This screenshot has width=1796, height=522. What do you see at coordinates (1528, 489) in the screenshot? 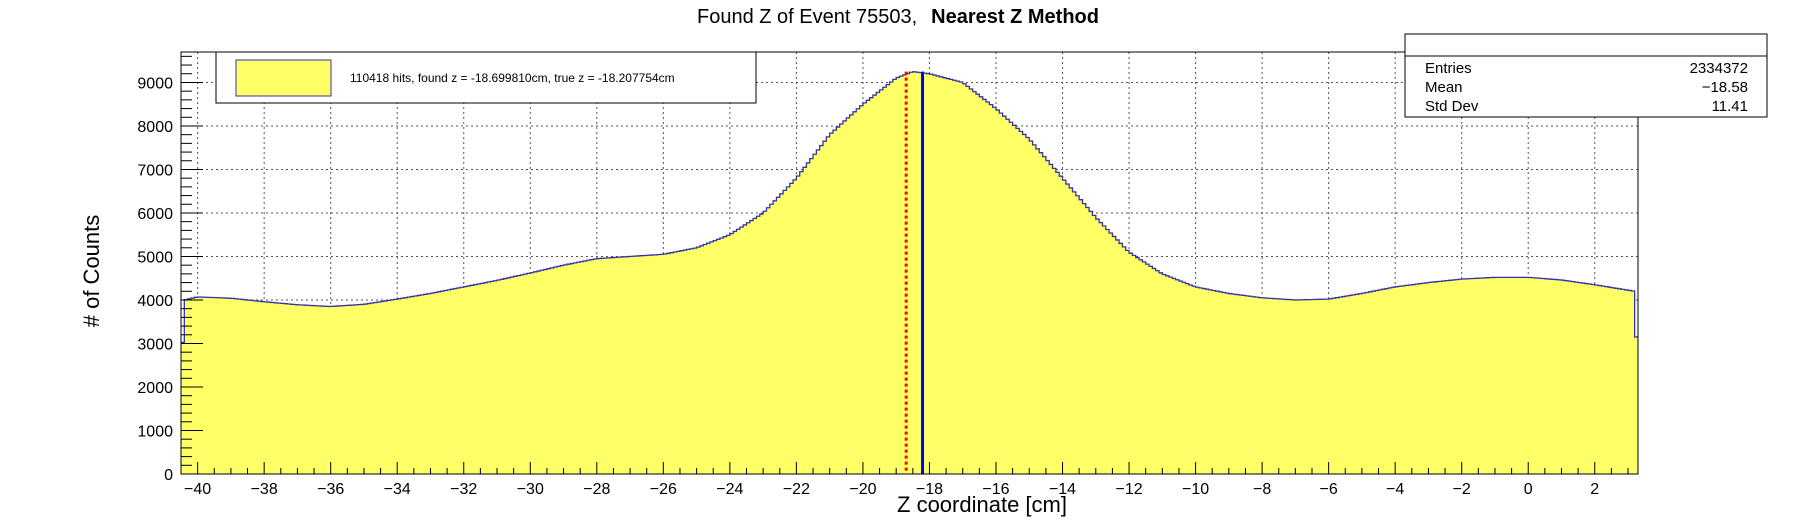
I see `x-tick-label: 0` at bounding box center [1528, 489].